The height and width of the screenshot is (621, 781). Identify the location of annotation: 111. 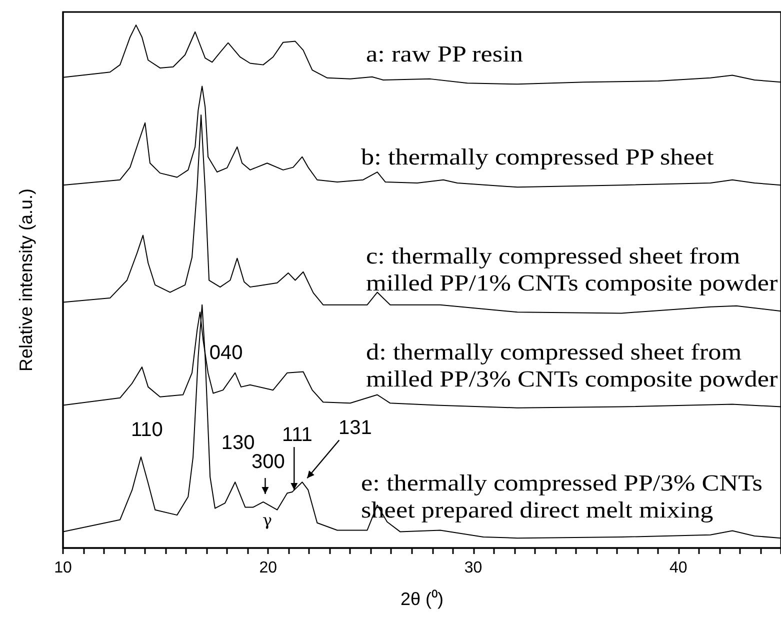
(297, 435).